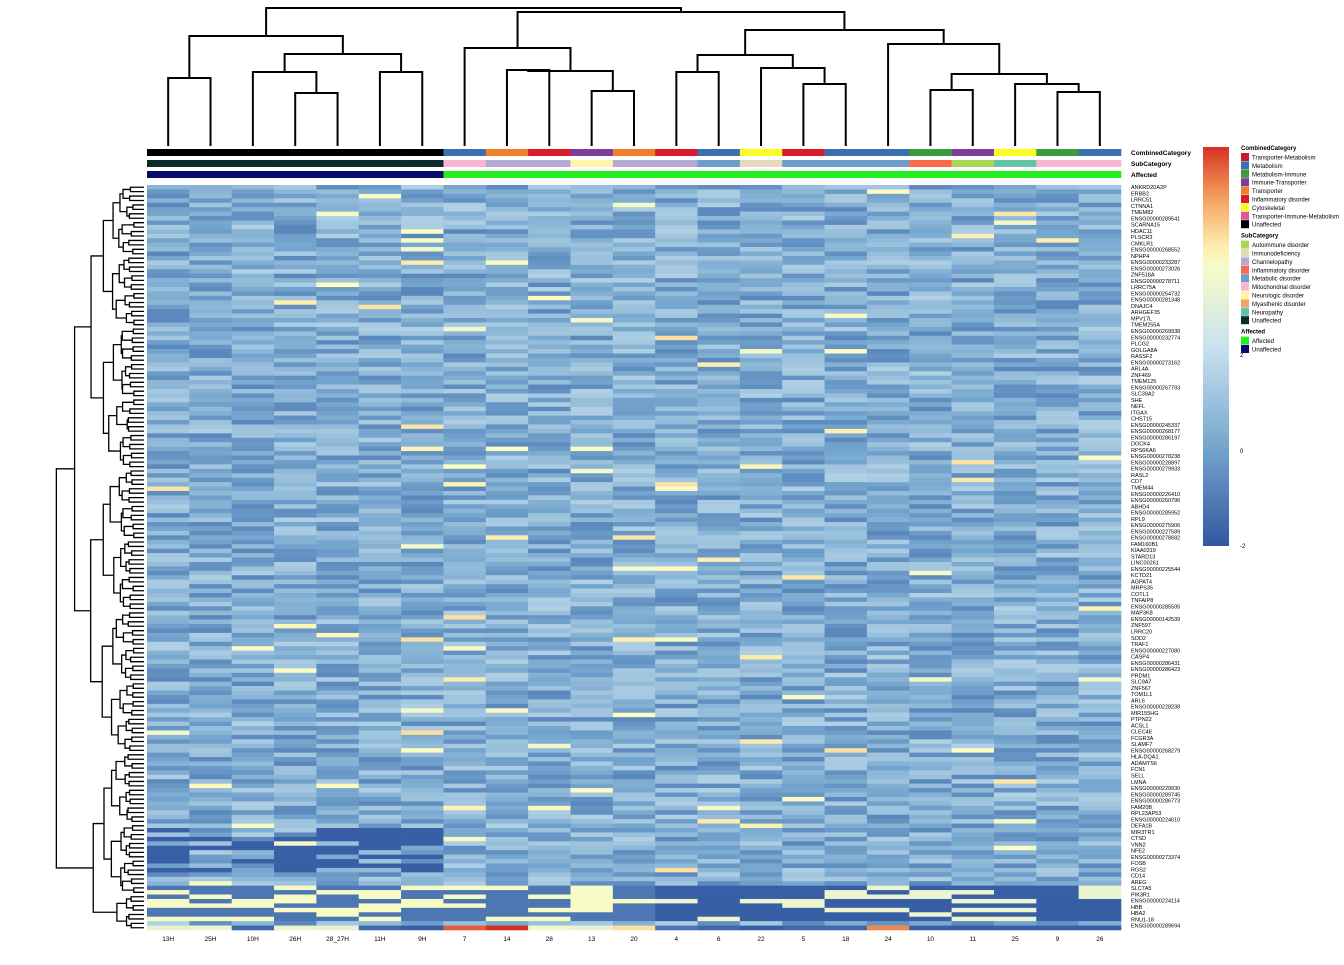  I want to click on annotation-cell, so click(761, 152).